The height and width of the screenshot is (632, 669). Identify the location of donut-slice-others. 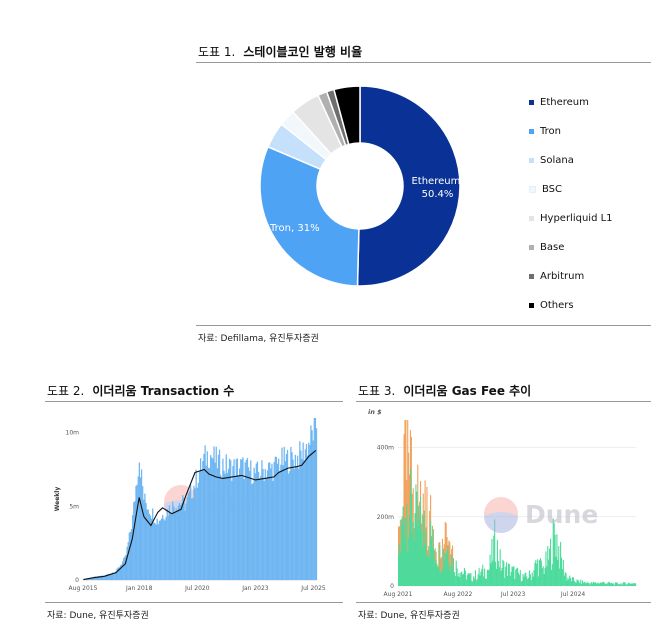
(346, 115).